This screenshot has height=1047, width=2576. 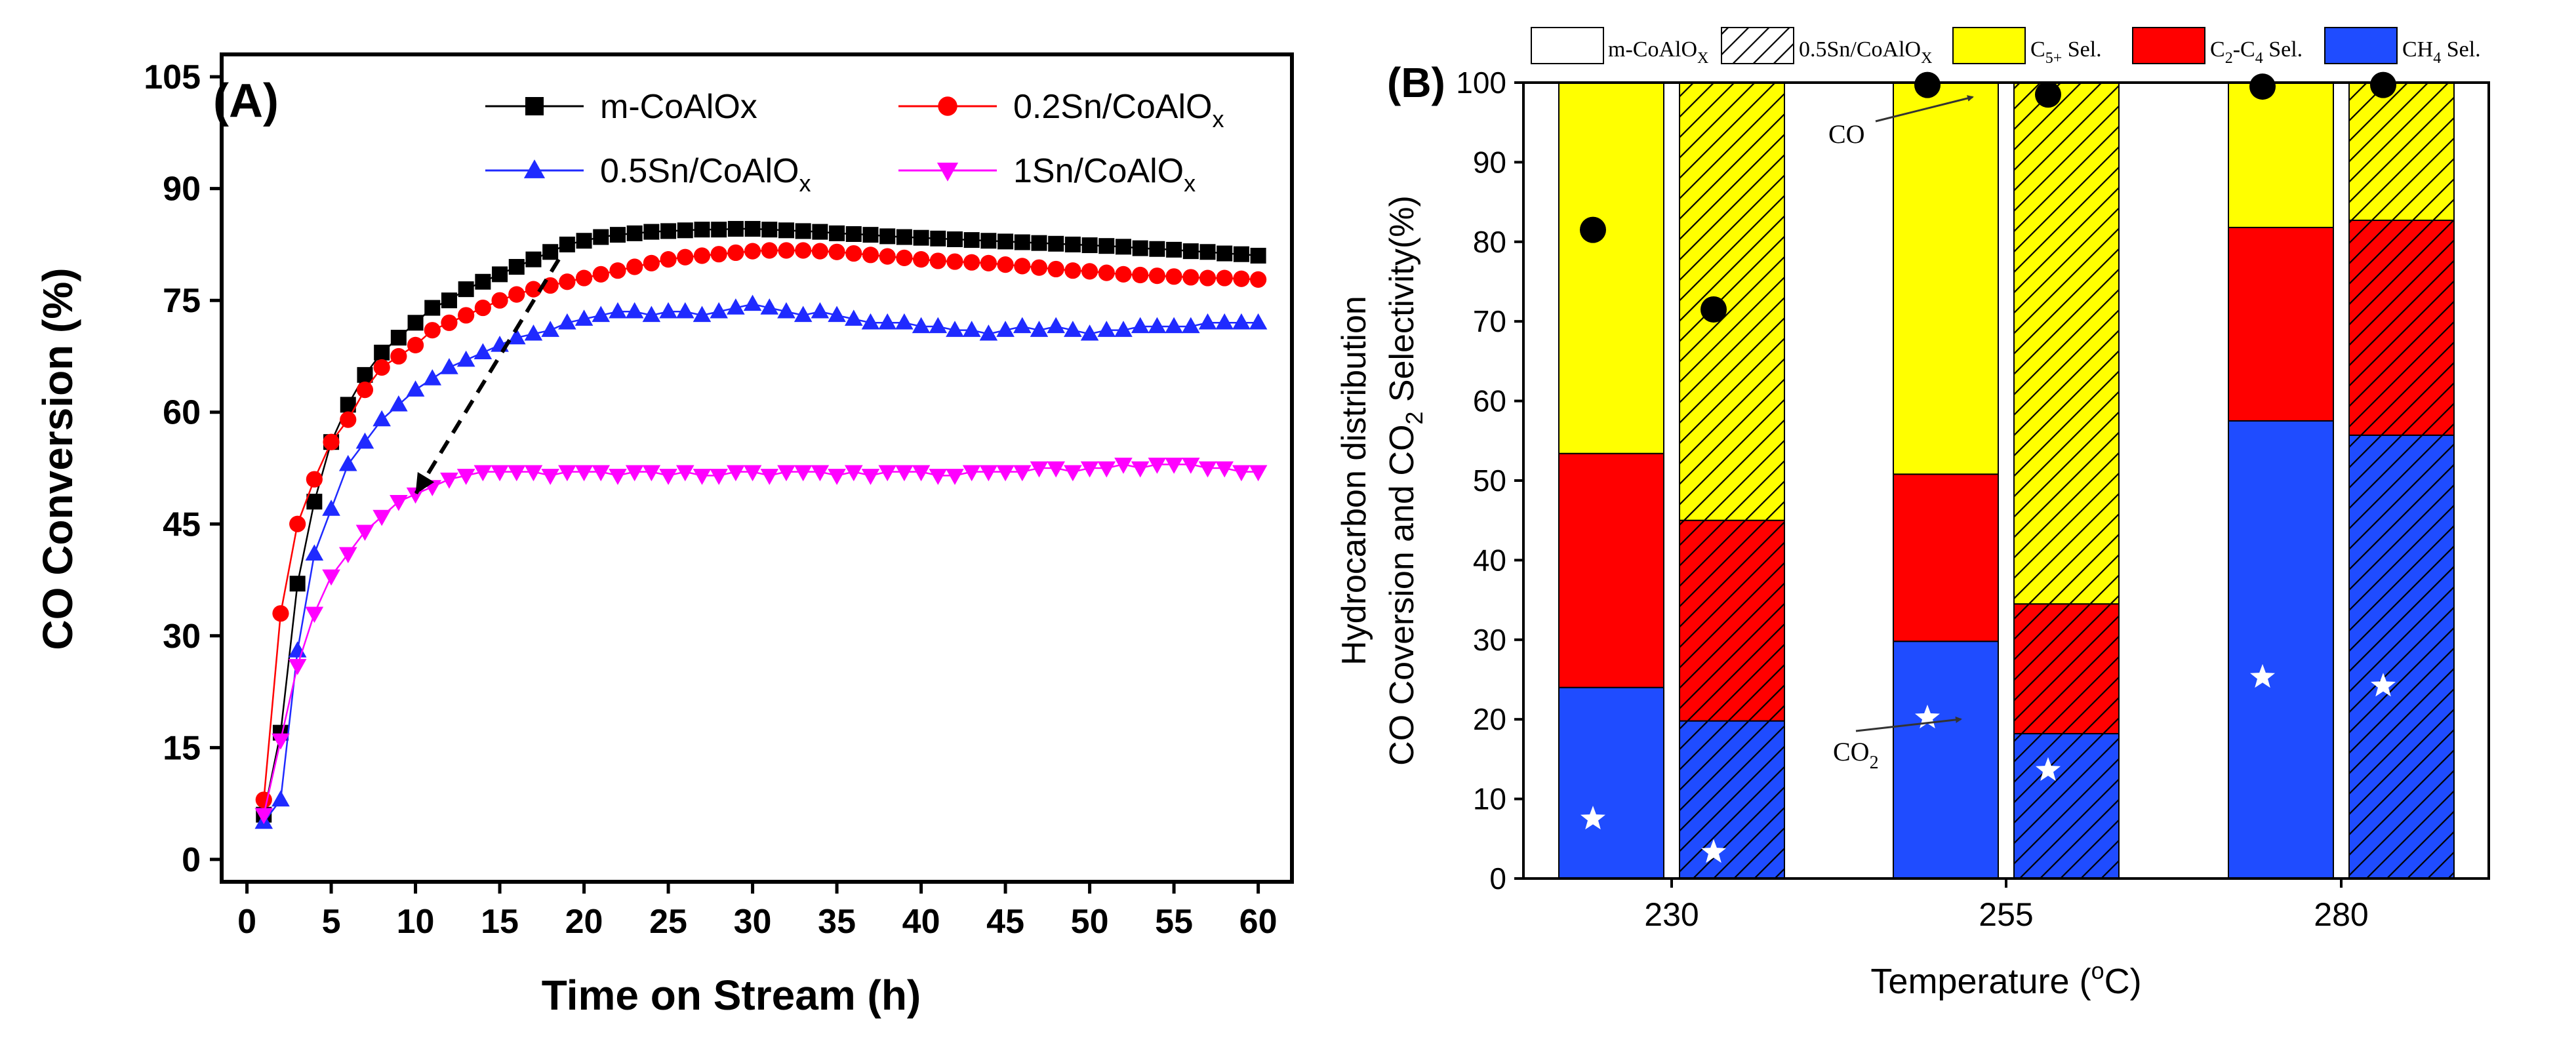 I want to click on series-line, so click(x=760, y=639).